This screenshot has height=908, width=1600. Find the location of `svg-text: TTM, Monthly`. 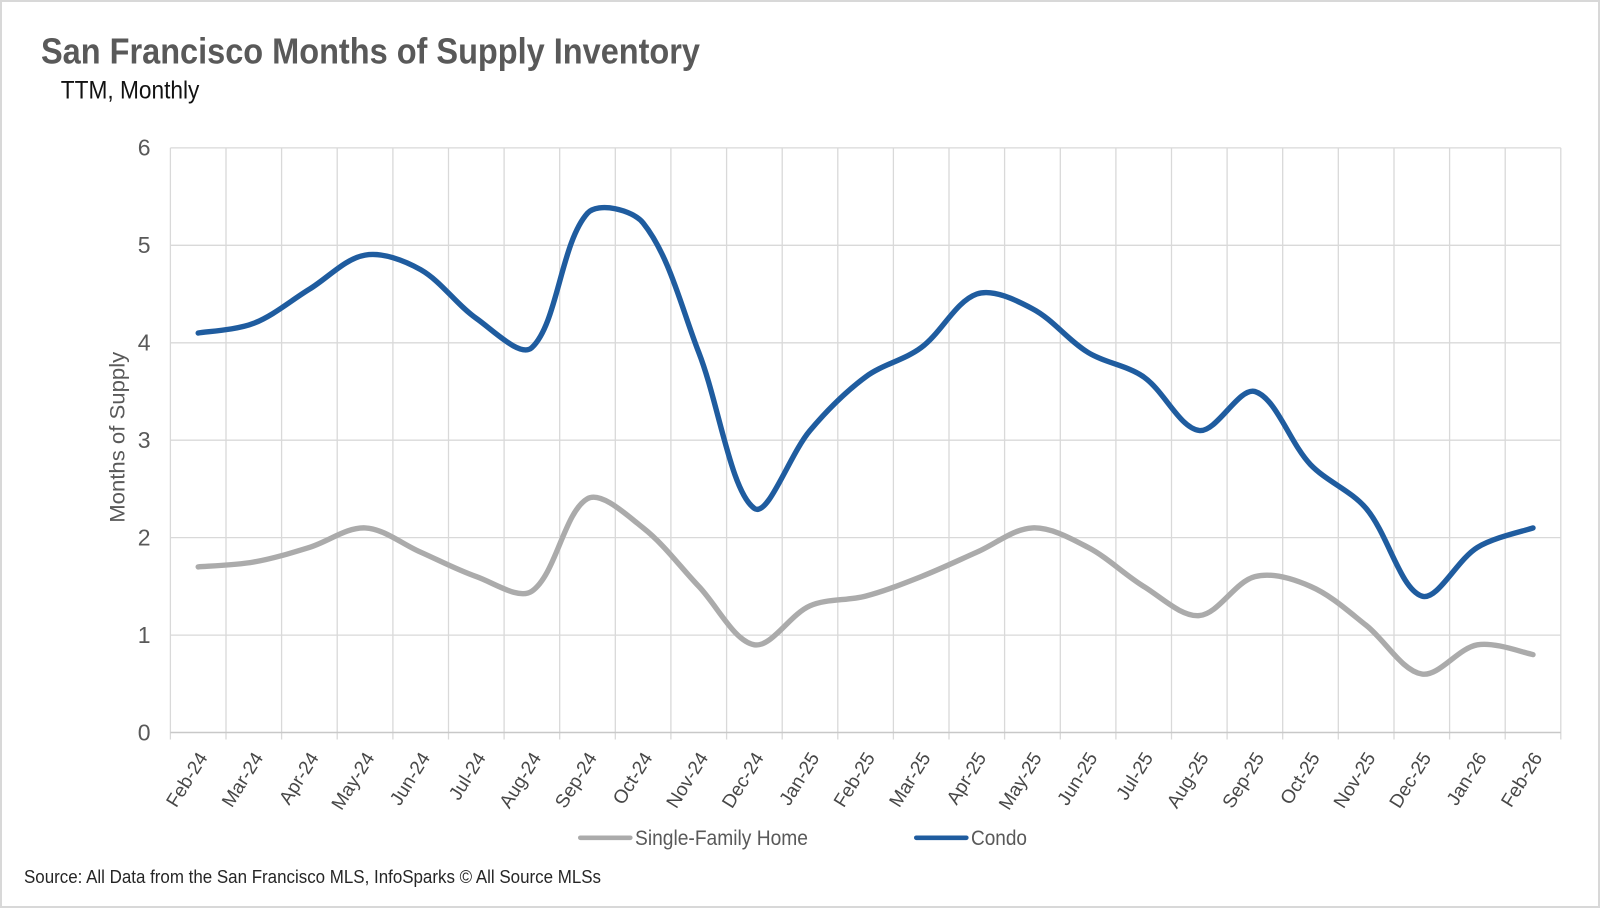

svg-text: TTM, Monthly is located at coordinates (130, 91).